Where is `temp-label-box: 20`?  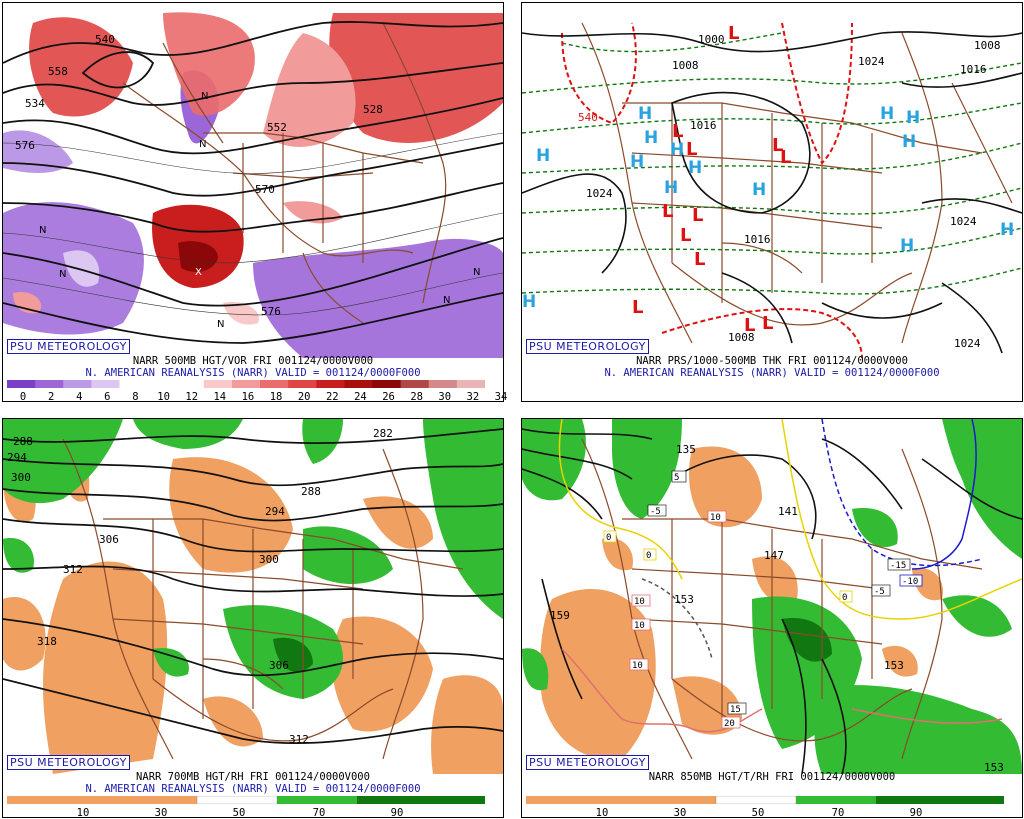 temp-label-box: 20 is located at coordinates (731, 722).